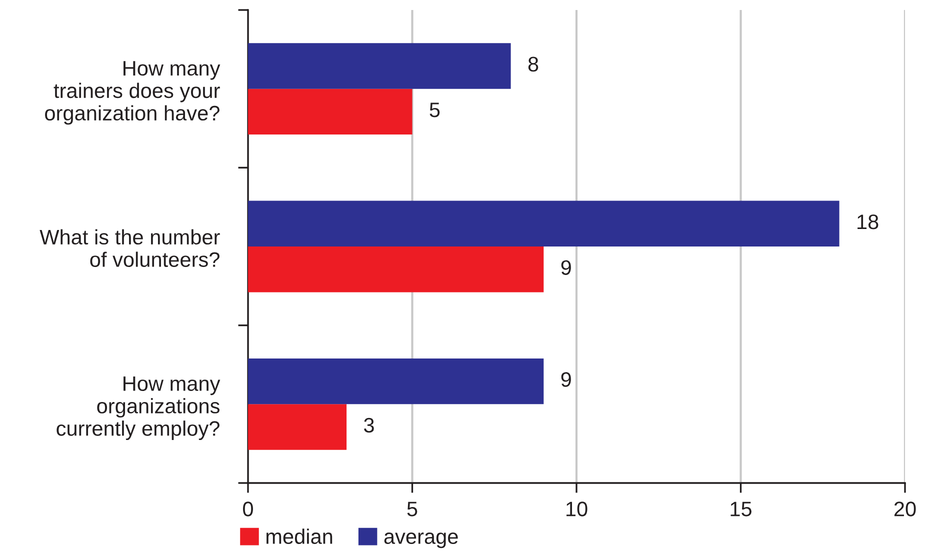 The width and height of the screenshot is (932, 559). What do you see at coordinates (299, 536) in the screenshot?
I see `legend-label: median` at bounding box center [299, 536].